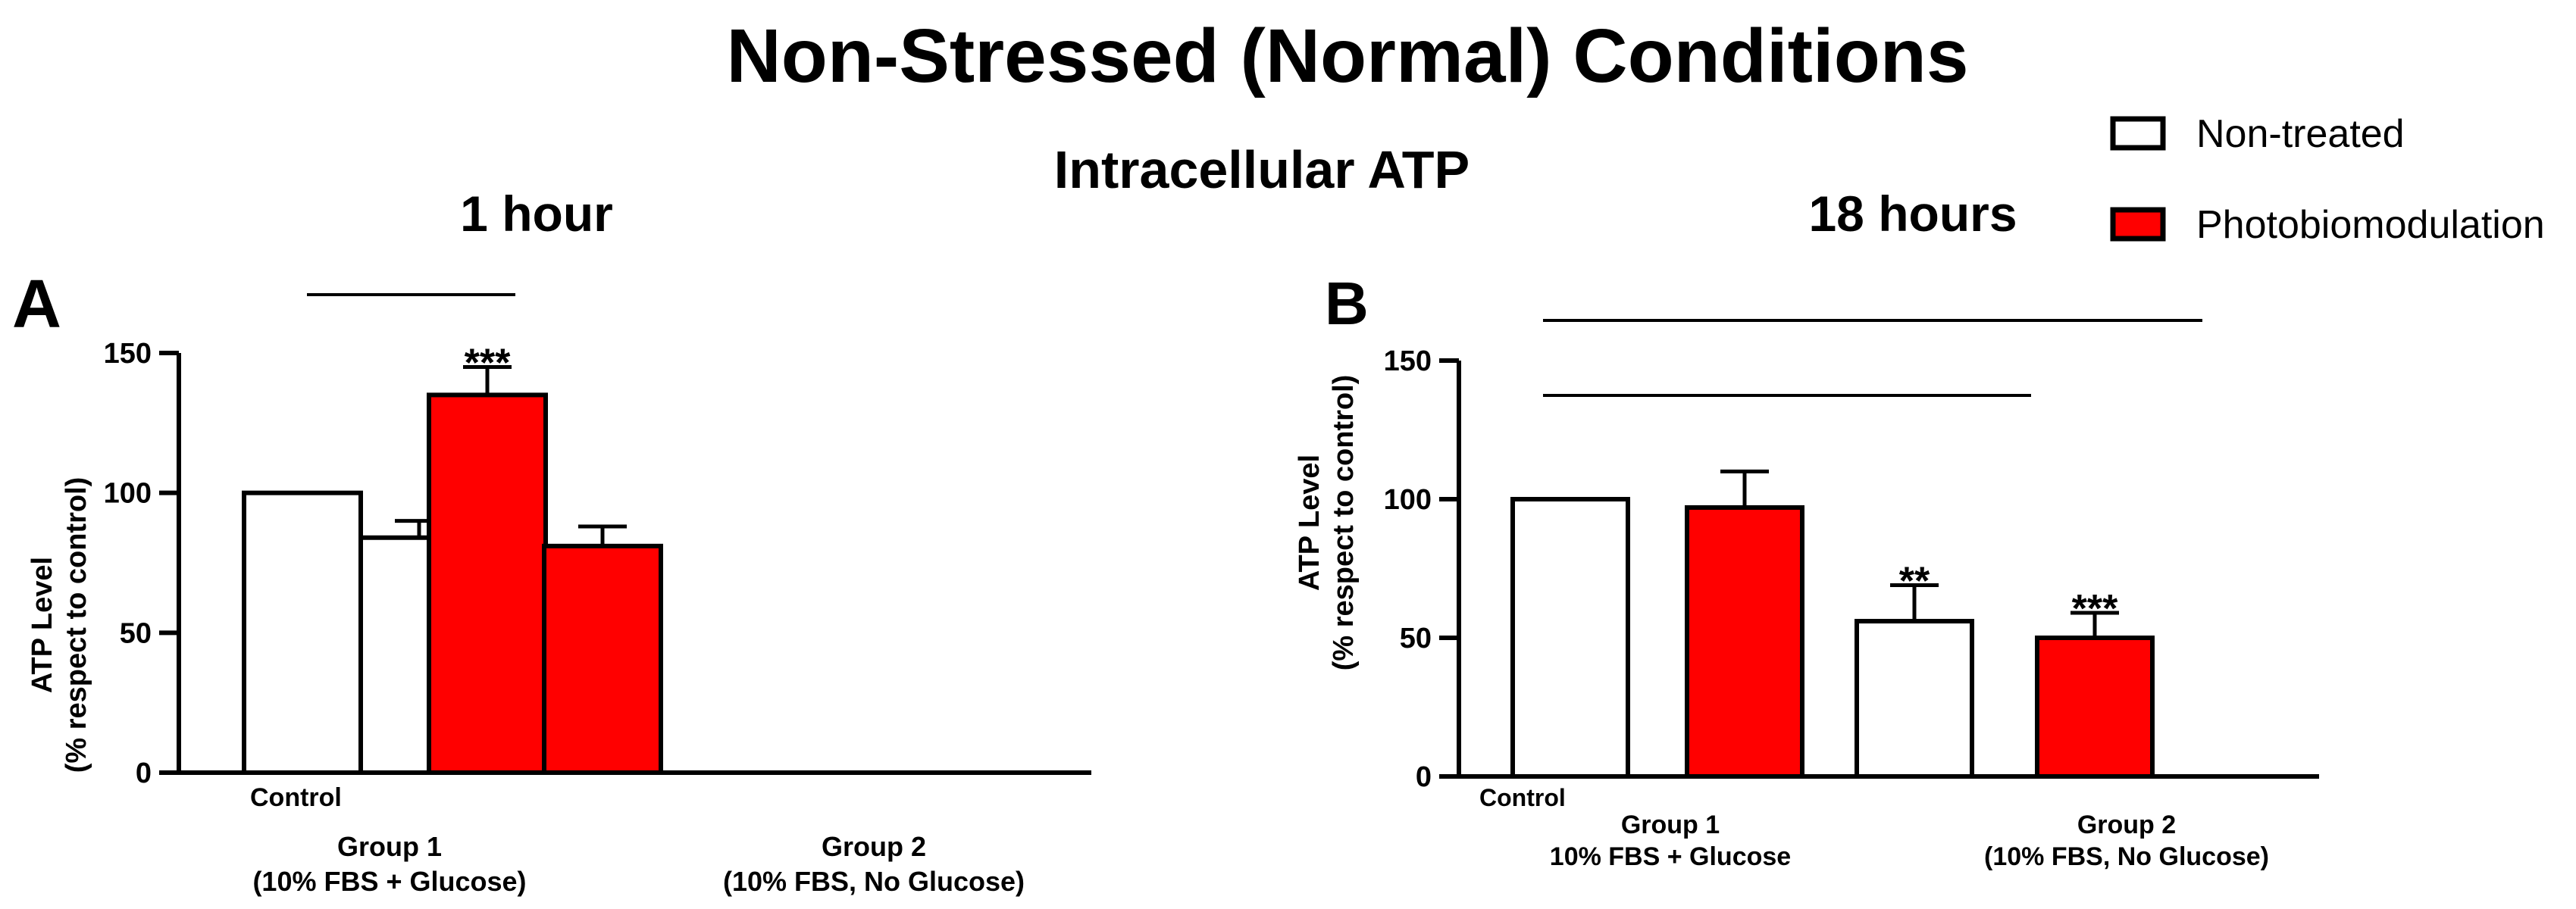  What do you see at coordinates (1523, 797) in the screenshot?
I see `panel-b-control-label: Control` at bounding box center [1523, 797].